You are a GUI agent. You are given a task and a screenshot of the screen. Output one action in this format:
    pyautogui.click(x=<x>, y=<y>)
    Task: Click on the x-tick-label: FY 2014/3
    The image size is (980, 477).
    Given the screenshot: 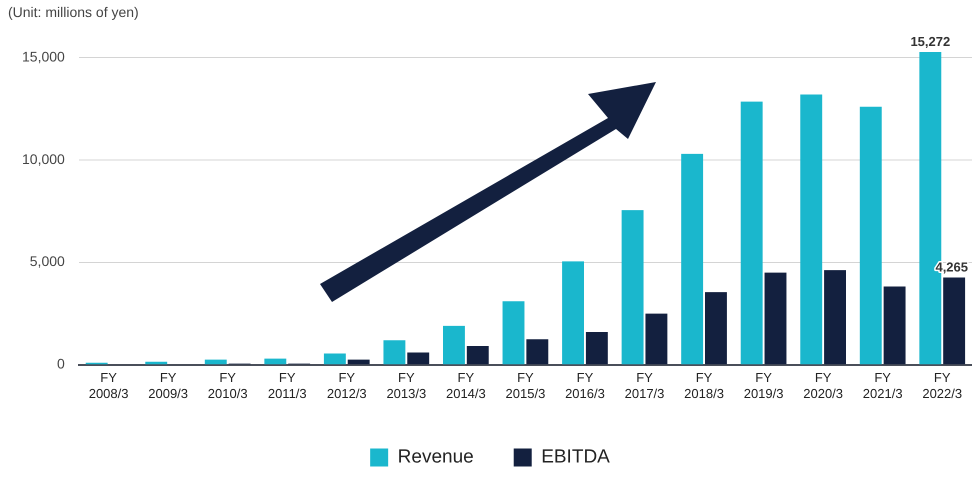 What is the action you would take?
    pyautogui.click(x=466, y=385)
    